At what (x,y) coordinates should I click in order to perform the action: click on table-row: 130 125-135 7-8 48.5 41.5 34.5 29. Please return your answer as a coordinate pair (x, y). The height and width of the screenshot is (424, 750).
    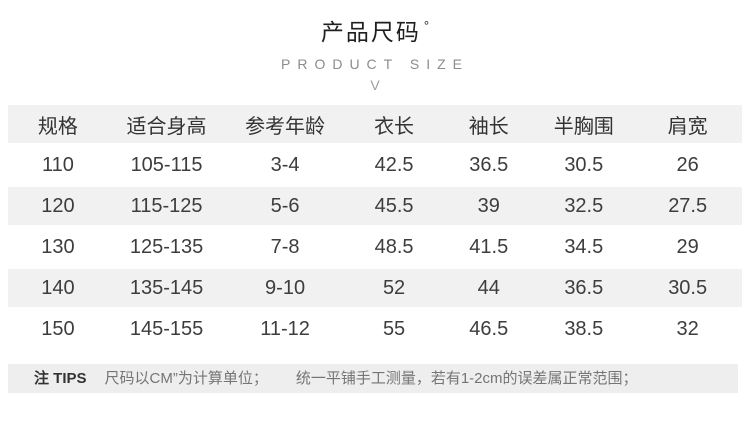
    Looking at the image, I should click on (375, 247).